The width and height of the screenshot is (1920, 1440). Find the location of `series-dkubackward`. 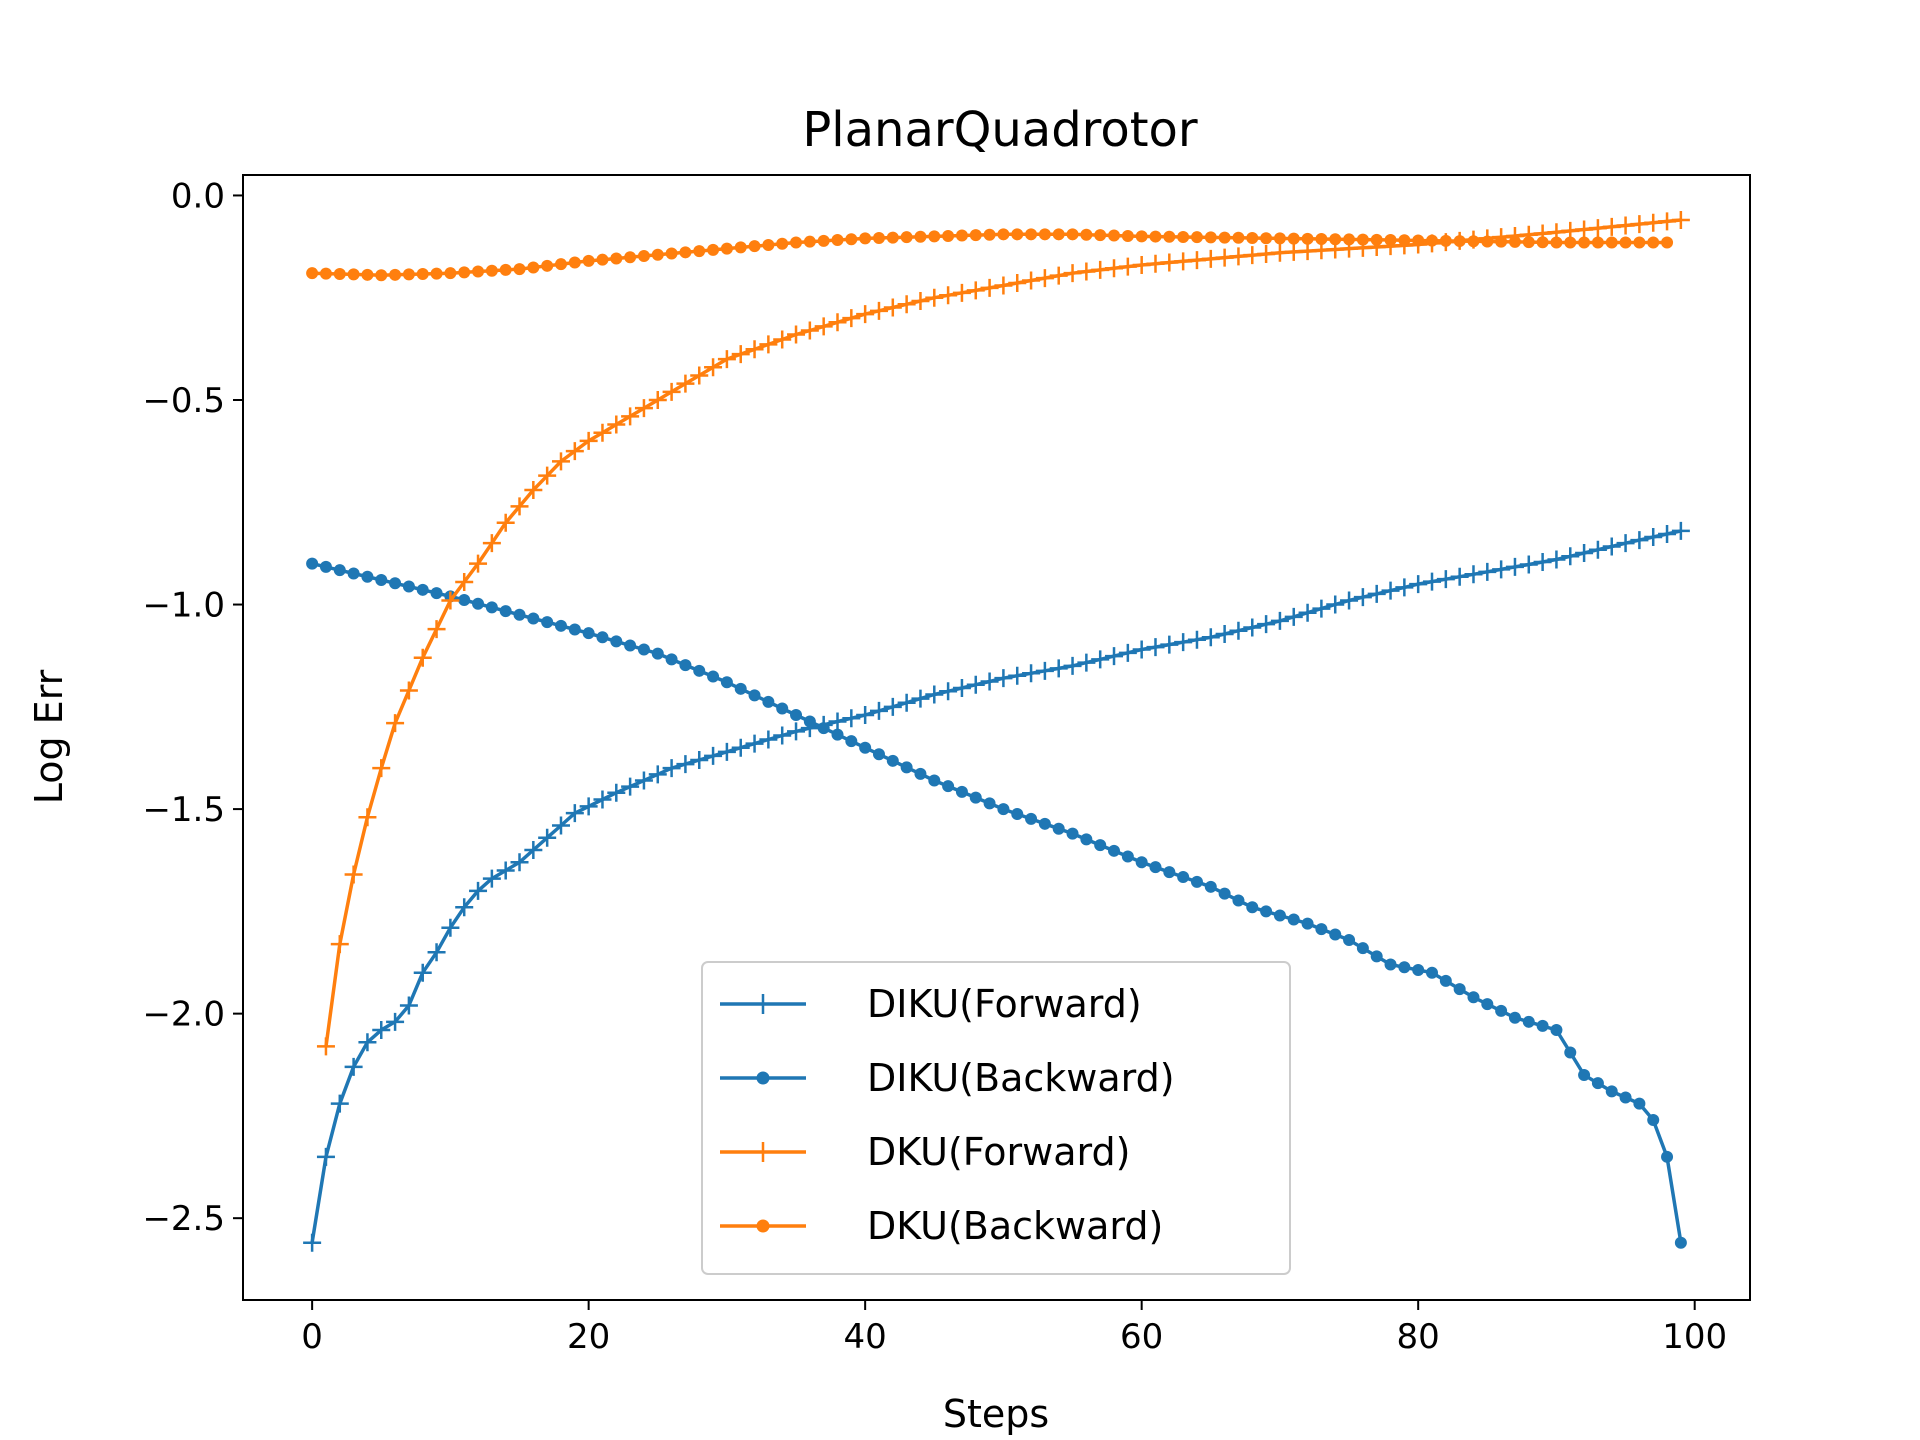

series-dkubackward is located at coordinates (990, 255).